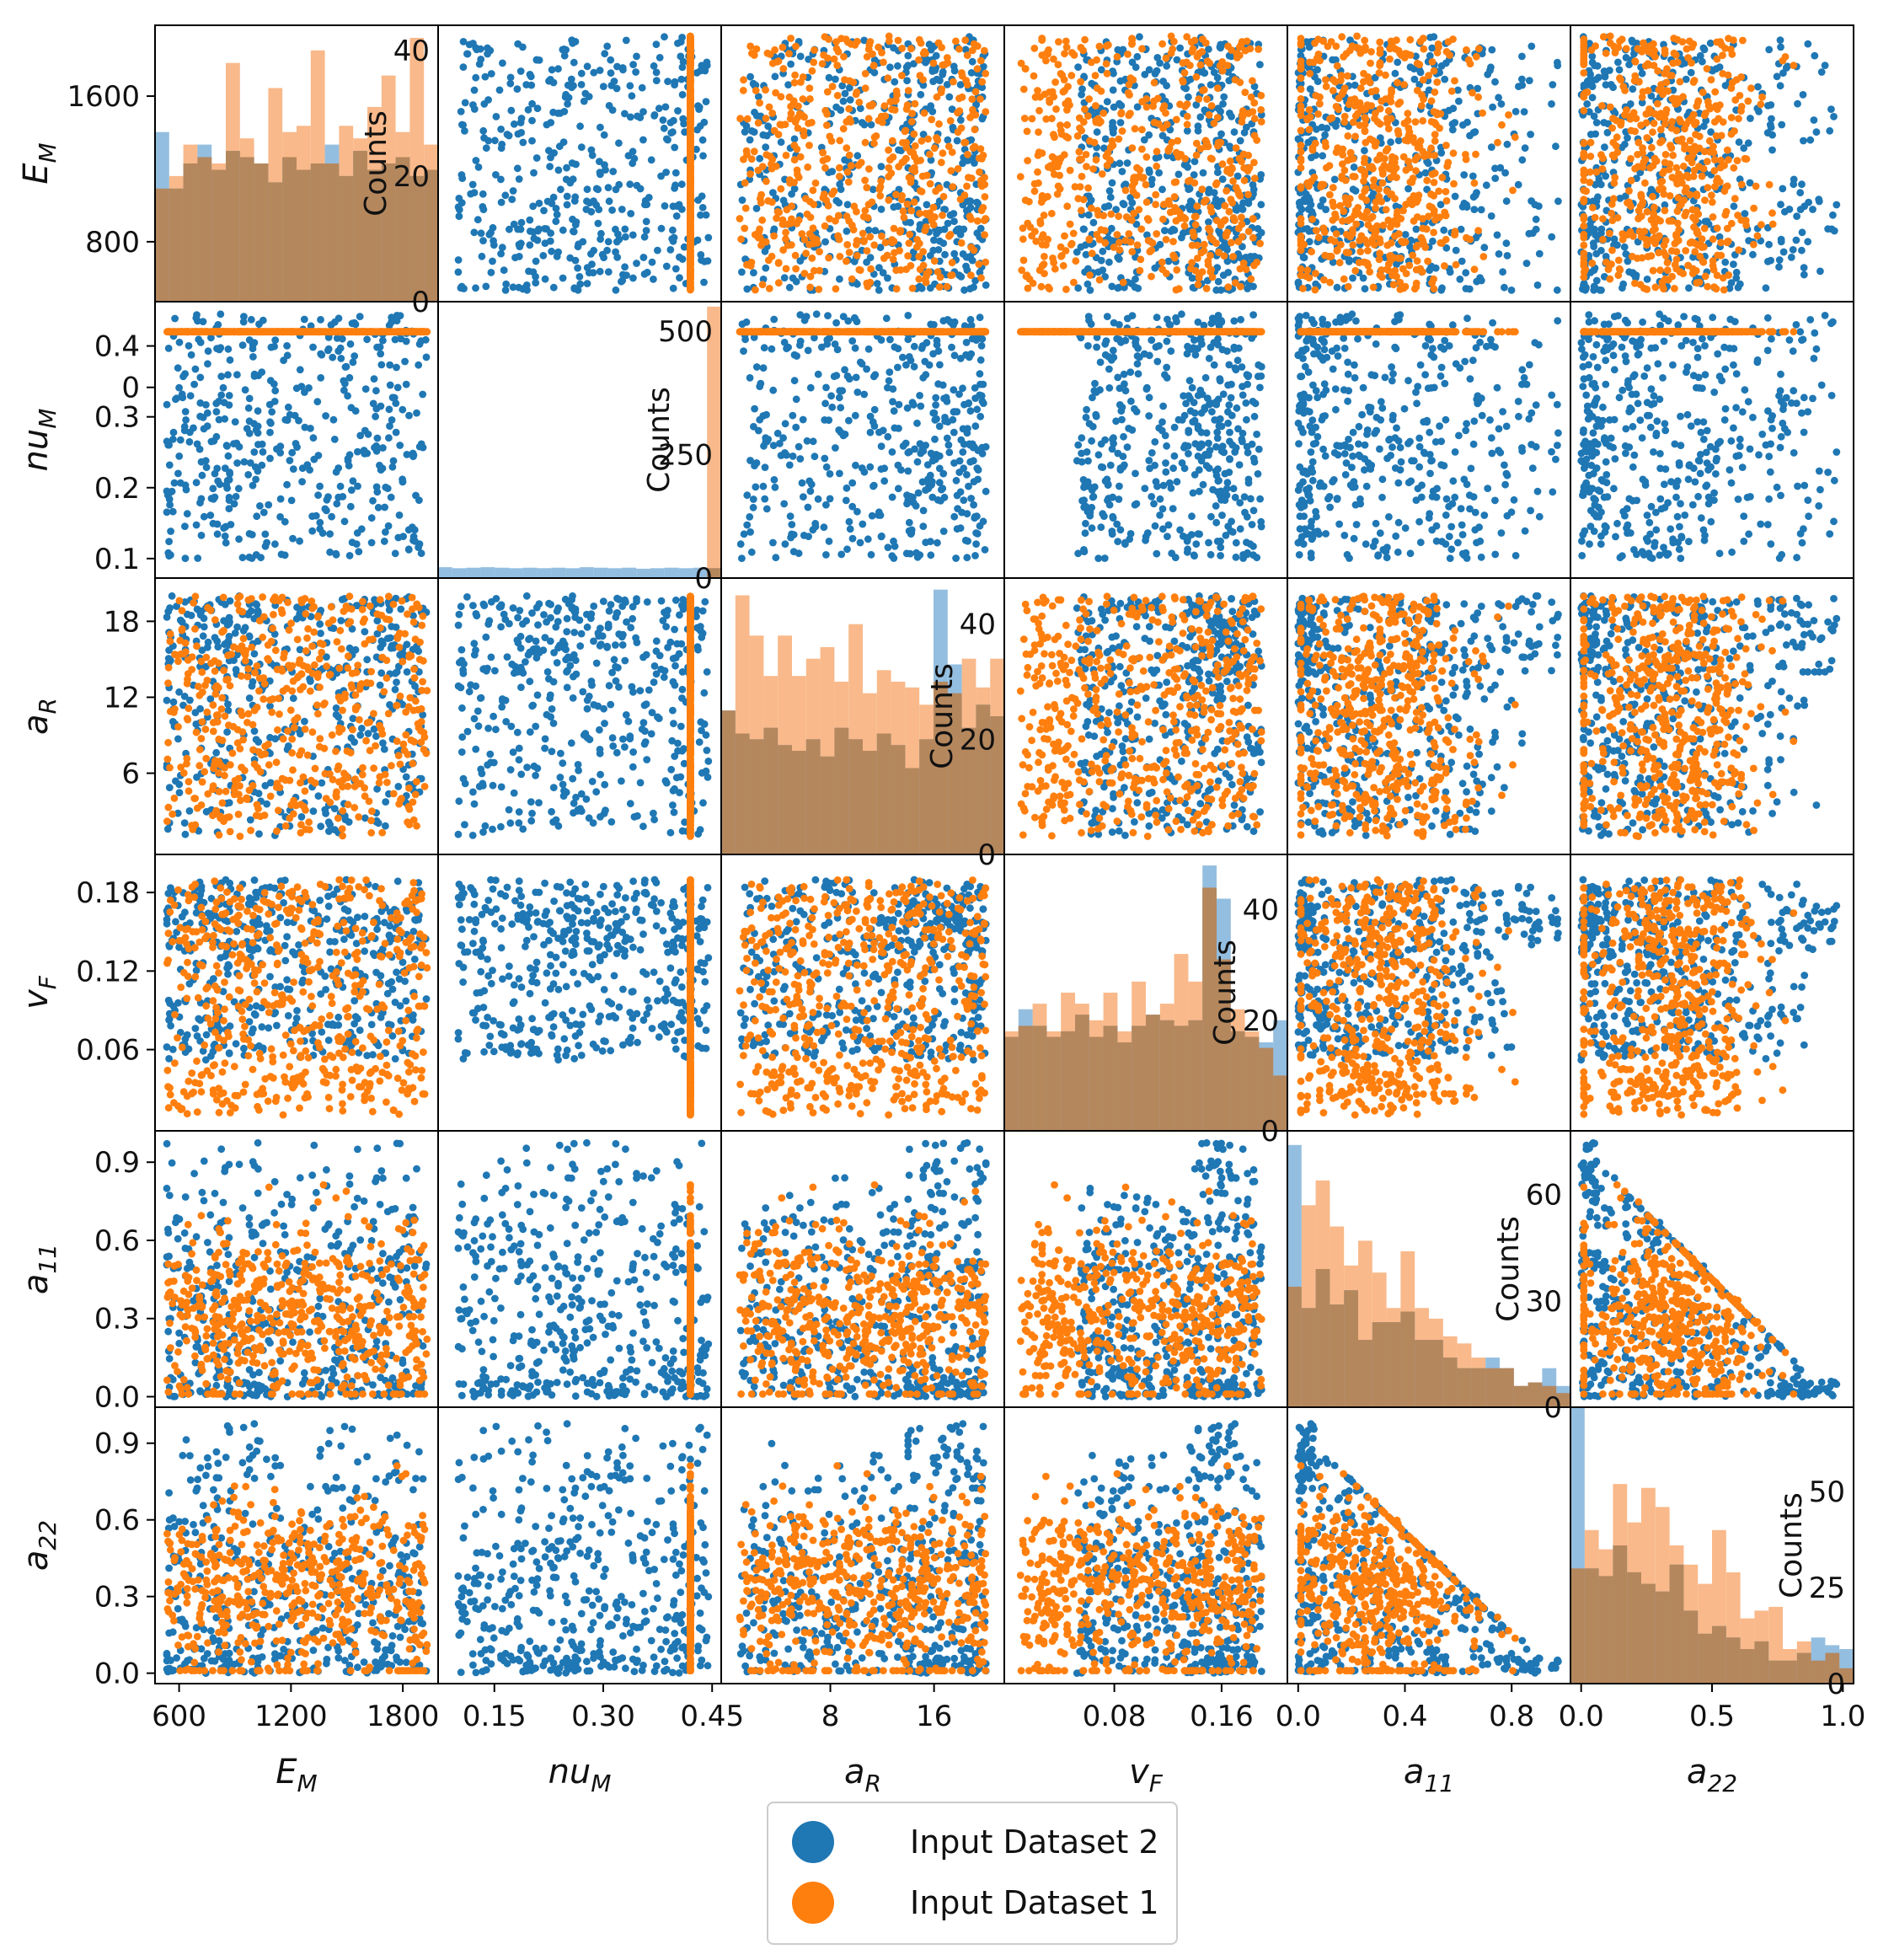  What do you see at coordinates (346, 238) in the screenshot?
I see `hist-bar-overlap` at bounding box center [346, 238].